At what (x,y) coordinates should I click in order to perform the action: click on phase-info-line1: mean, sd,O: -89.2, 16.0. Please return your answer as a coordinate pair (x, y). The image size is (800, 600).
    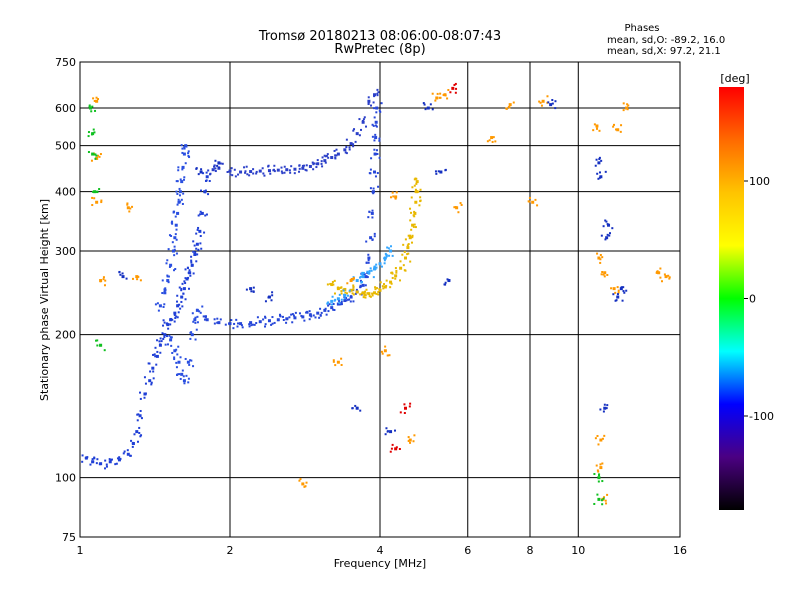
    Looking at the image, I should click on (666, 40).